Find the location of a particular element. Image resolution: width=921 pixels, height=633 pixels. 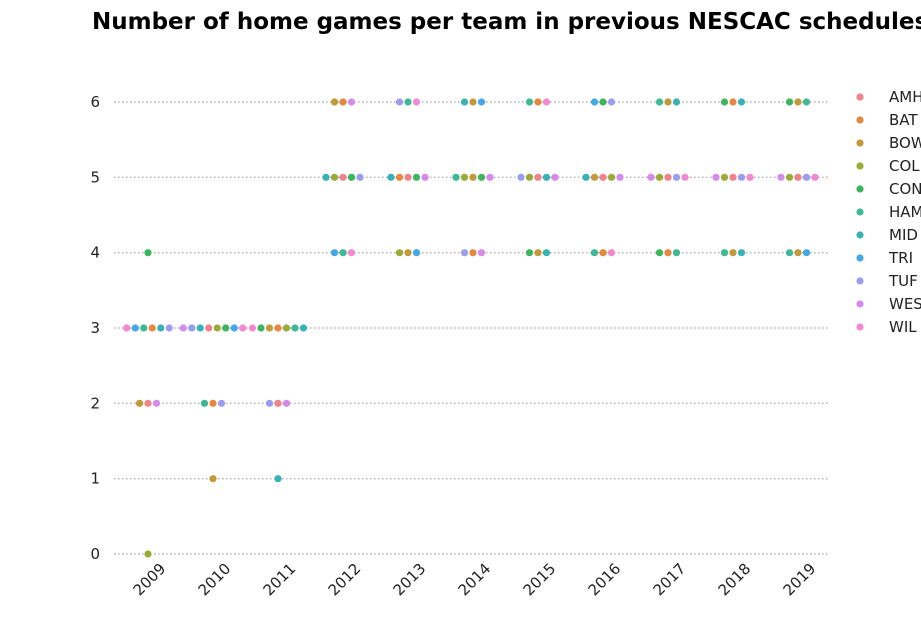

x-tick-label: 2013 is located at coordinates (410, 580).